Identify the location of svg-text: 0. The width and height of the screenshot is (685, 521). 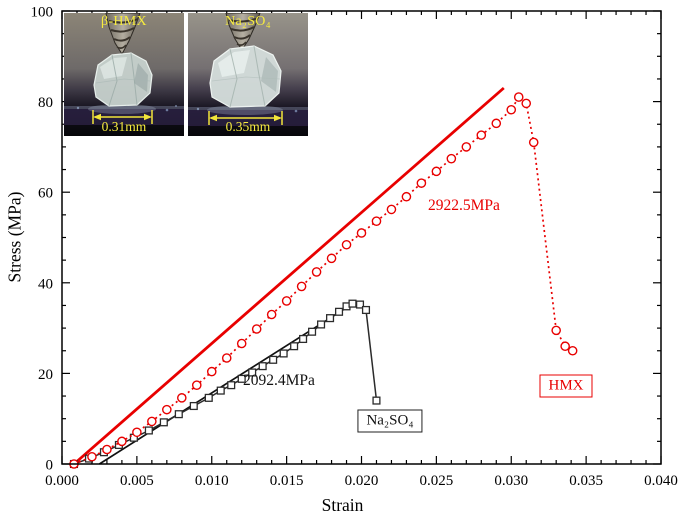
(50, 466).